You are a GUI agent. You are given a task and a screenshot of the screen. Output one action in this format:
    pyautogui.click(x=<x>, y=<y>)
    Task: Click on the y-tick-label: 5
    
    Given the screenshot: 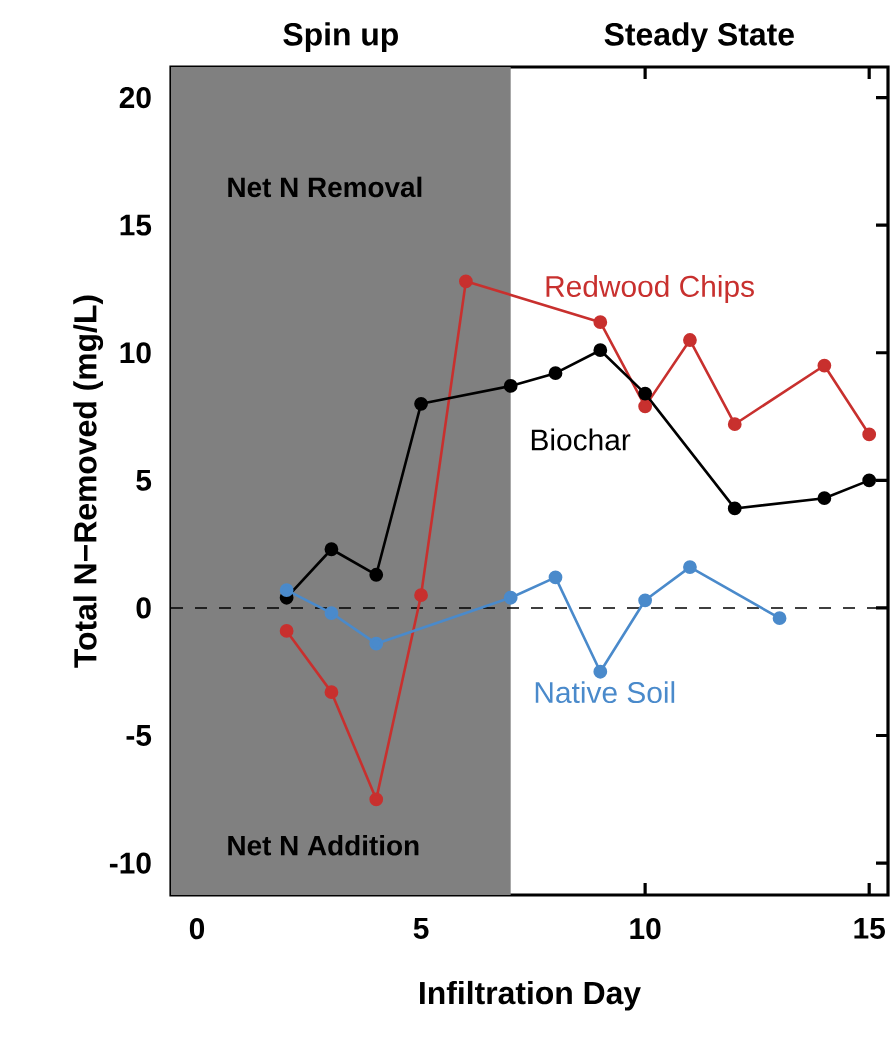 What is the action you would take?
    pyautogui.click(x=144, y=480)
    